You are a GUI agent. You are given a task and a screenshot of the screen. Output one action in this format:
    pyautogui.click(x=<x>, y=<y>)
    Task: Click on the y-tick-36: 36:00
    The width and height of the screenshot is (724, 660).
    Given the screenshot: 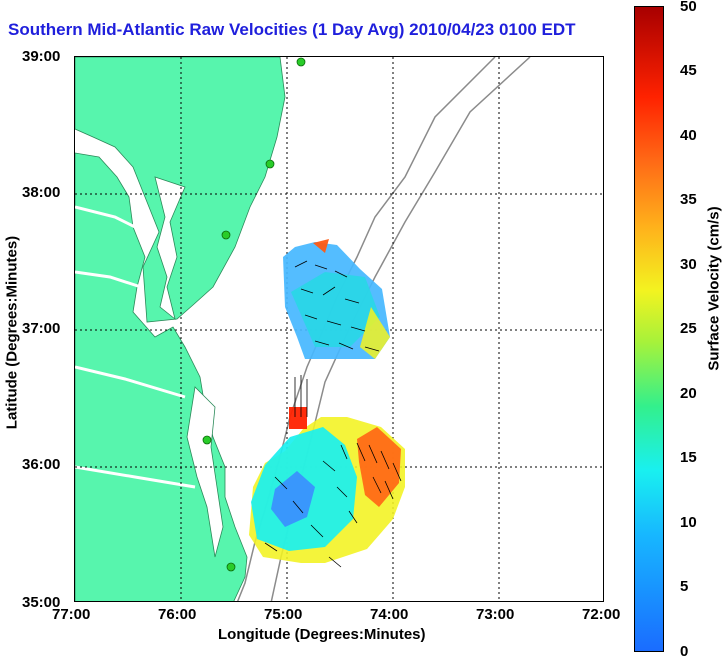 What is the action you would take?
    pyautogui.click(x=41, y=464)
    